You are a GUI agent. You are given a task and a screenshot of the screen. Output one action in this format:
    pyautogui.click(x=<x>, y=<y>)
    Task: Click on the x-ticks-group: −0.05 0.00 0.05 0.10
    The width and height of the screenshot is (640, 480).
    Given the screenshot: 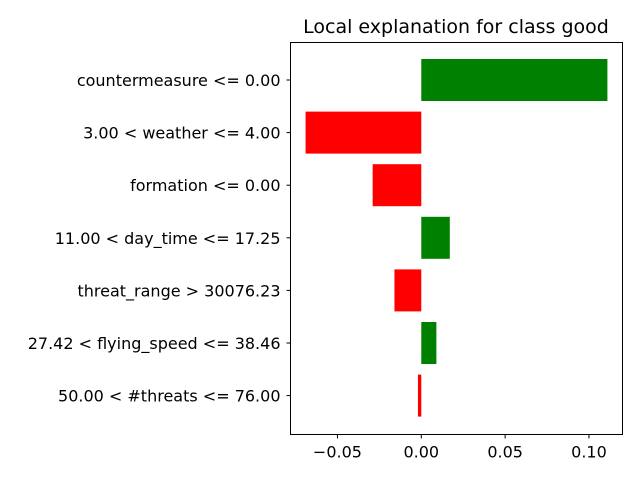 What is the action you would take?
    pyautogui.click(x=460, y=448)
    